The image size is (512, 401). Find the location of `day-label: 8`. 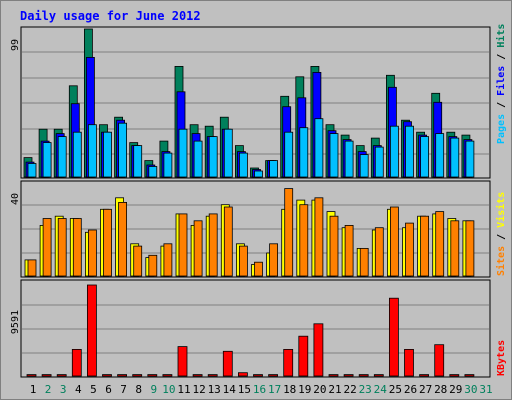

day-label: 8 is located at coordinates (138, 389).